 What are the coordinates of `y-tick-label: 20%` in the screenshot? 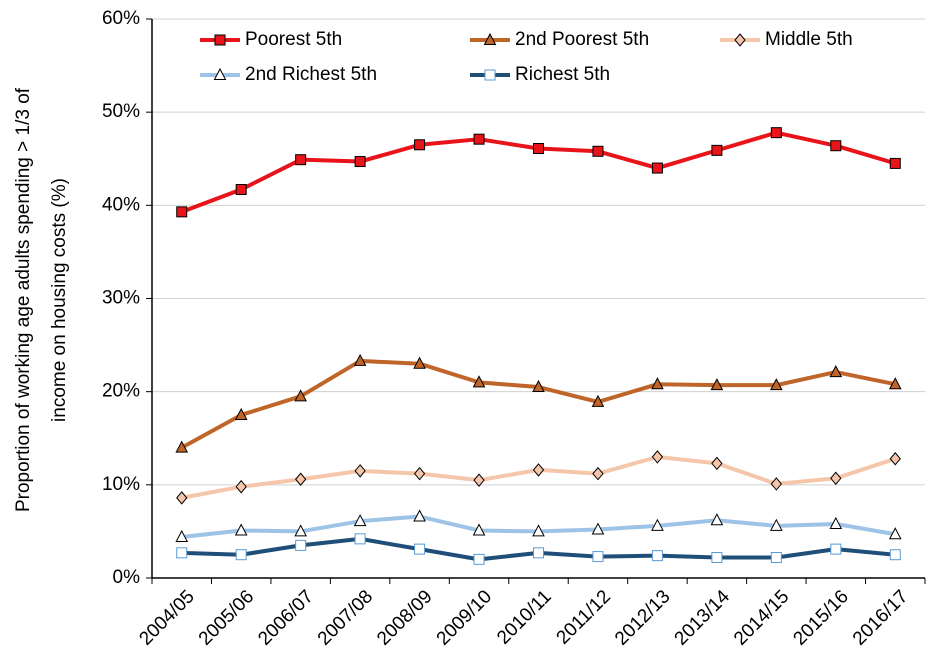 It's located at (121, 391).